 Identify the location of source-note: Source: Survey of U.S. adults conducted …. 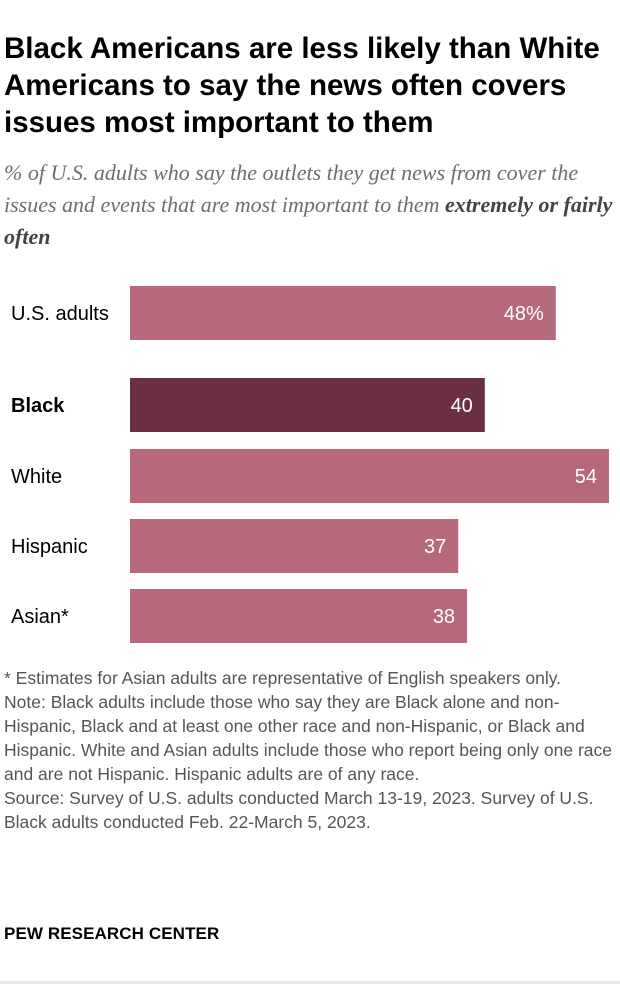
(299, 810).